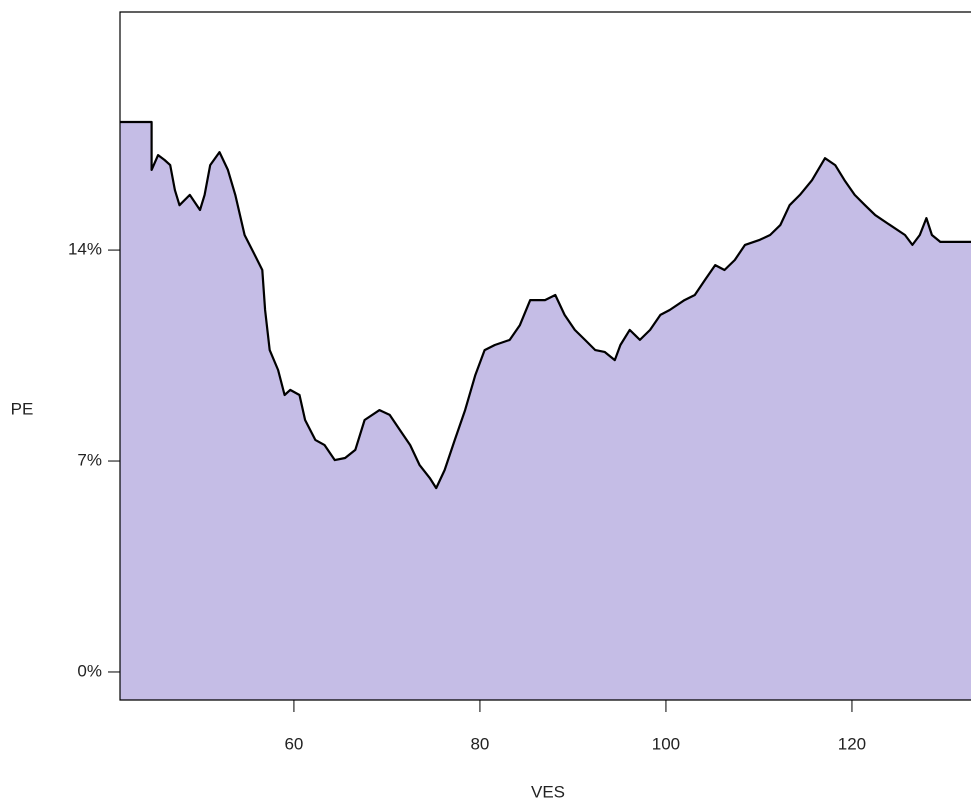 This screenshot has height=805, width=971. What do you see at coordinates (666, 743) in the screenshot?
I see `x-tick-label: 100` at bounding box center [666, 743].